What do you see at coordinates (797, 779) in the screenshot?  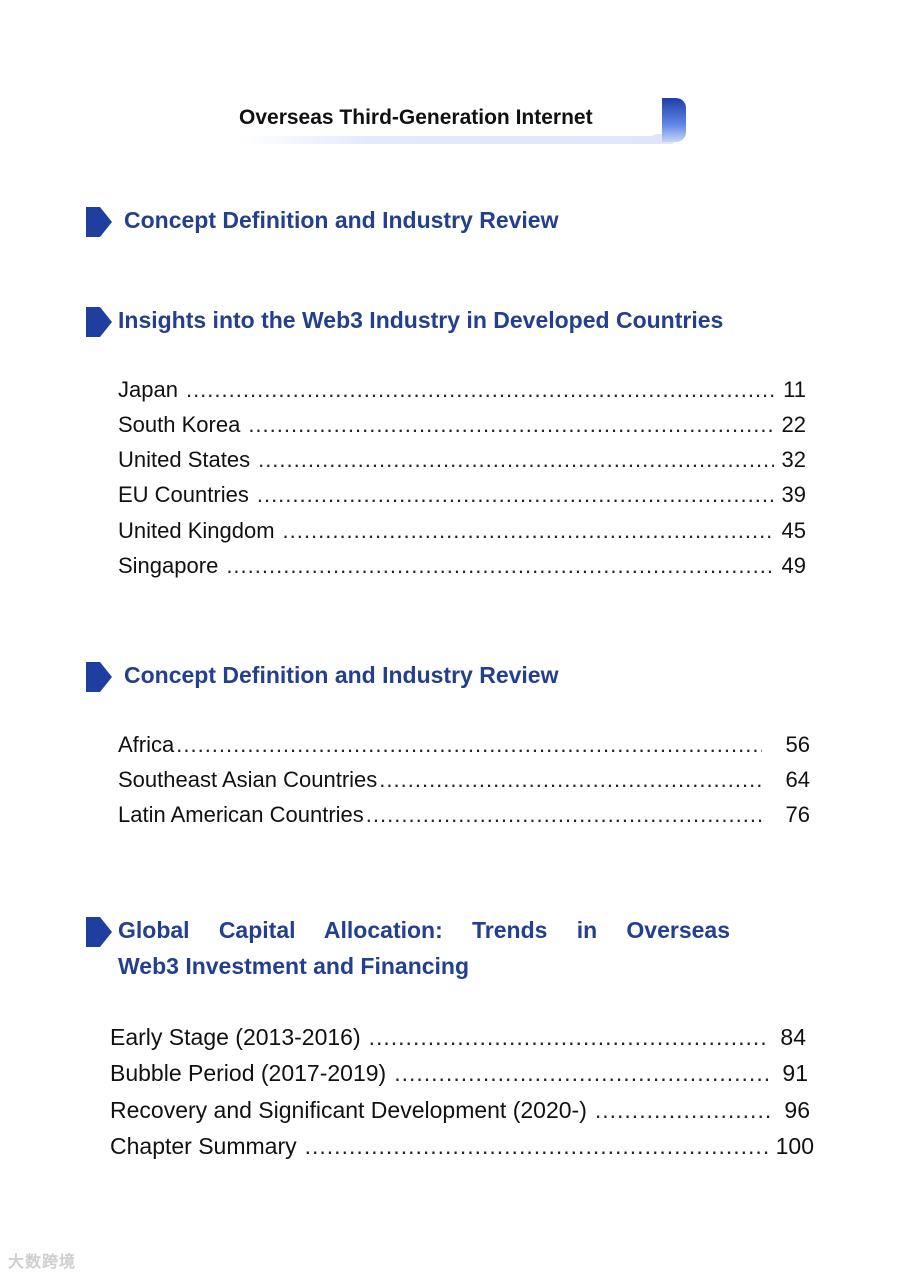 I see `toc-entry-page: 64` at bounding box center [797, 779].